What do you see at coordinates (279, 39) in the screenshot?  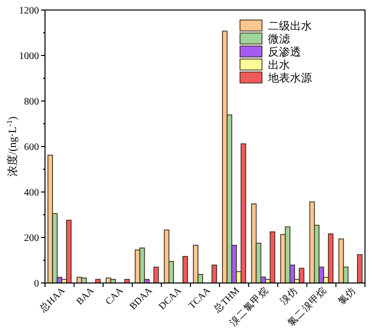 I see `legend-label: 微滤` at bounding box center [279, 39].